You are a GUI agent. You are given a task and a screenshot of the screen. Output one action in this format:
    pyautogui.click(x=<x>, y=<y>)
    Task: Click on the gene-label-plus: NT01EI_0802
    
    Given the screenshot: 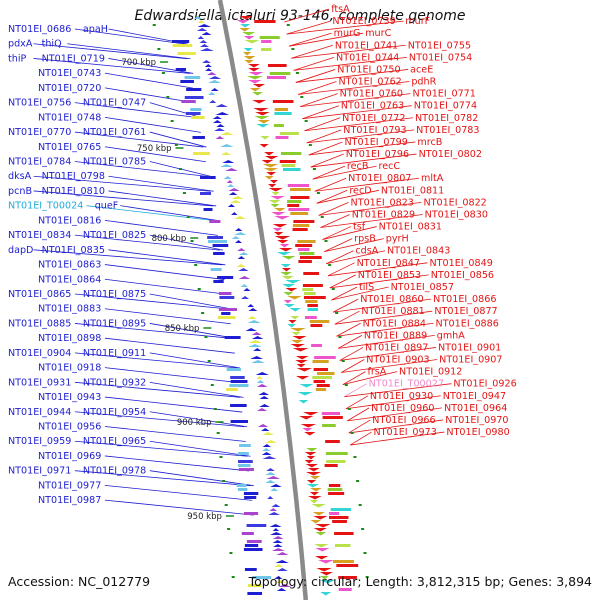 What is the action you would take?
    pyautogui.click(x=450, y=154)
    